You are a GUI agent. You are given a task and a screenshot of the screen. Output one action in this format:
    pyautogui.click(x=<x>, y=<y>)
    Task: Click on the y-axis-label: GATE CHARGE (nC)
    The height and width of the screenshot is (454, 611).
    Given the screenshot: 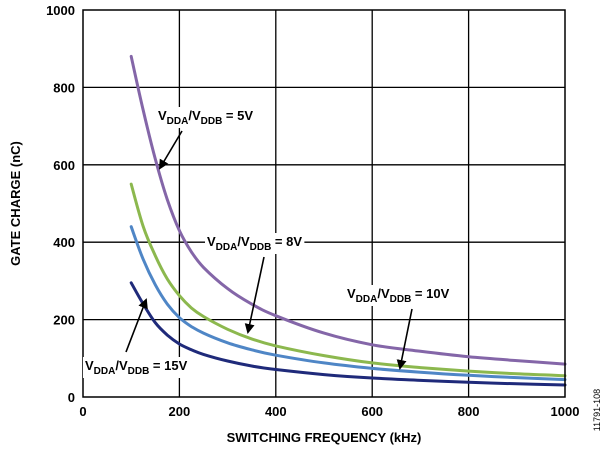 What is the action you would take?
    pyautogui.click(x=15, y=203)
    